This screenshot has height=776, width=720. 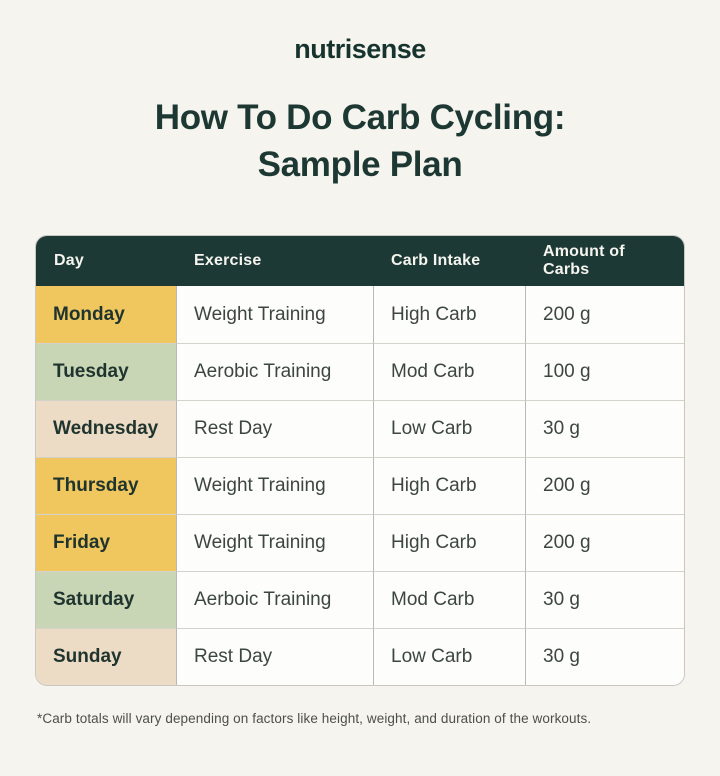 I want to click on amount-of-carbs-cell: 100 g, so click(x=604, y=372).